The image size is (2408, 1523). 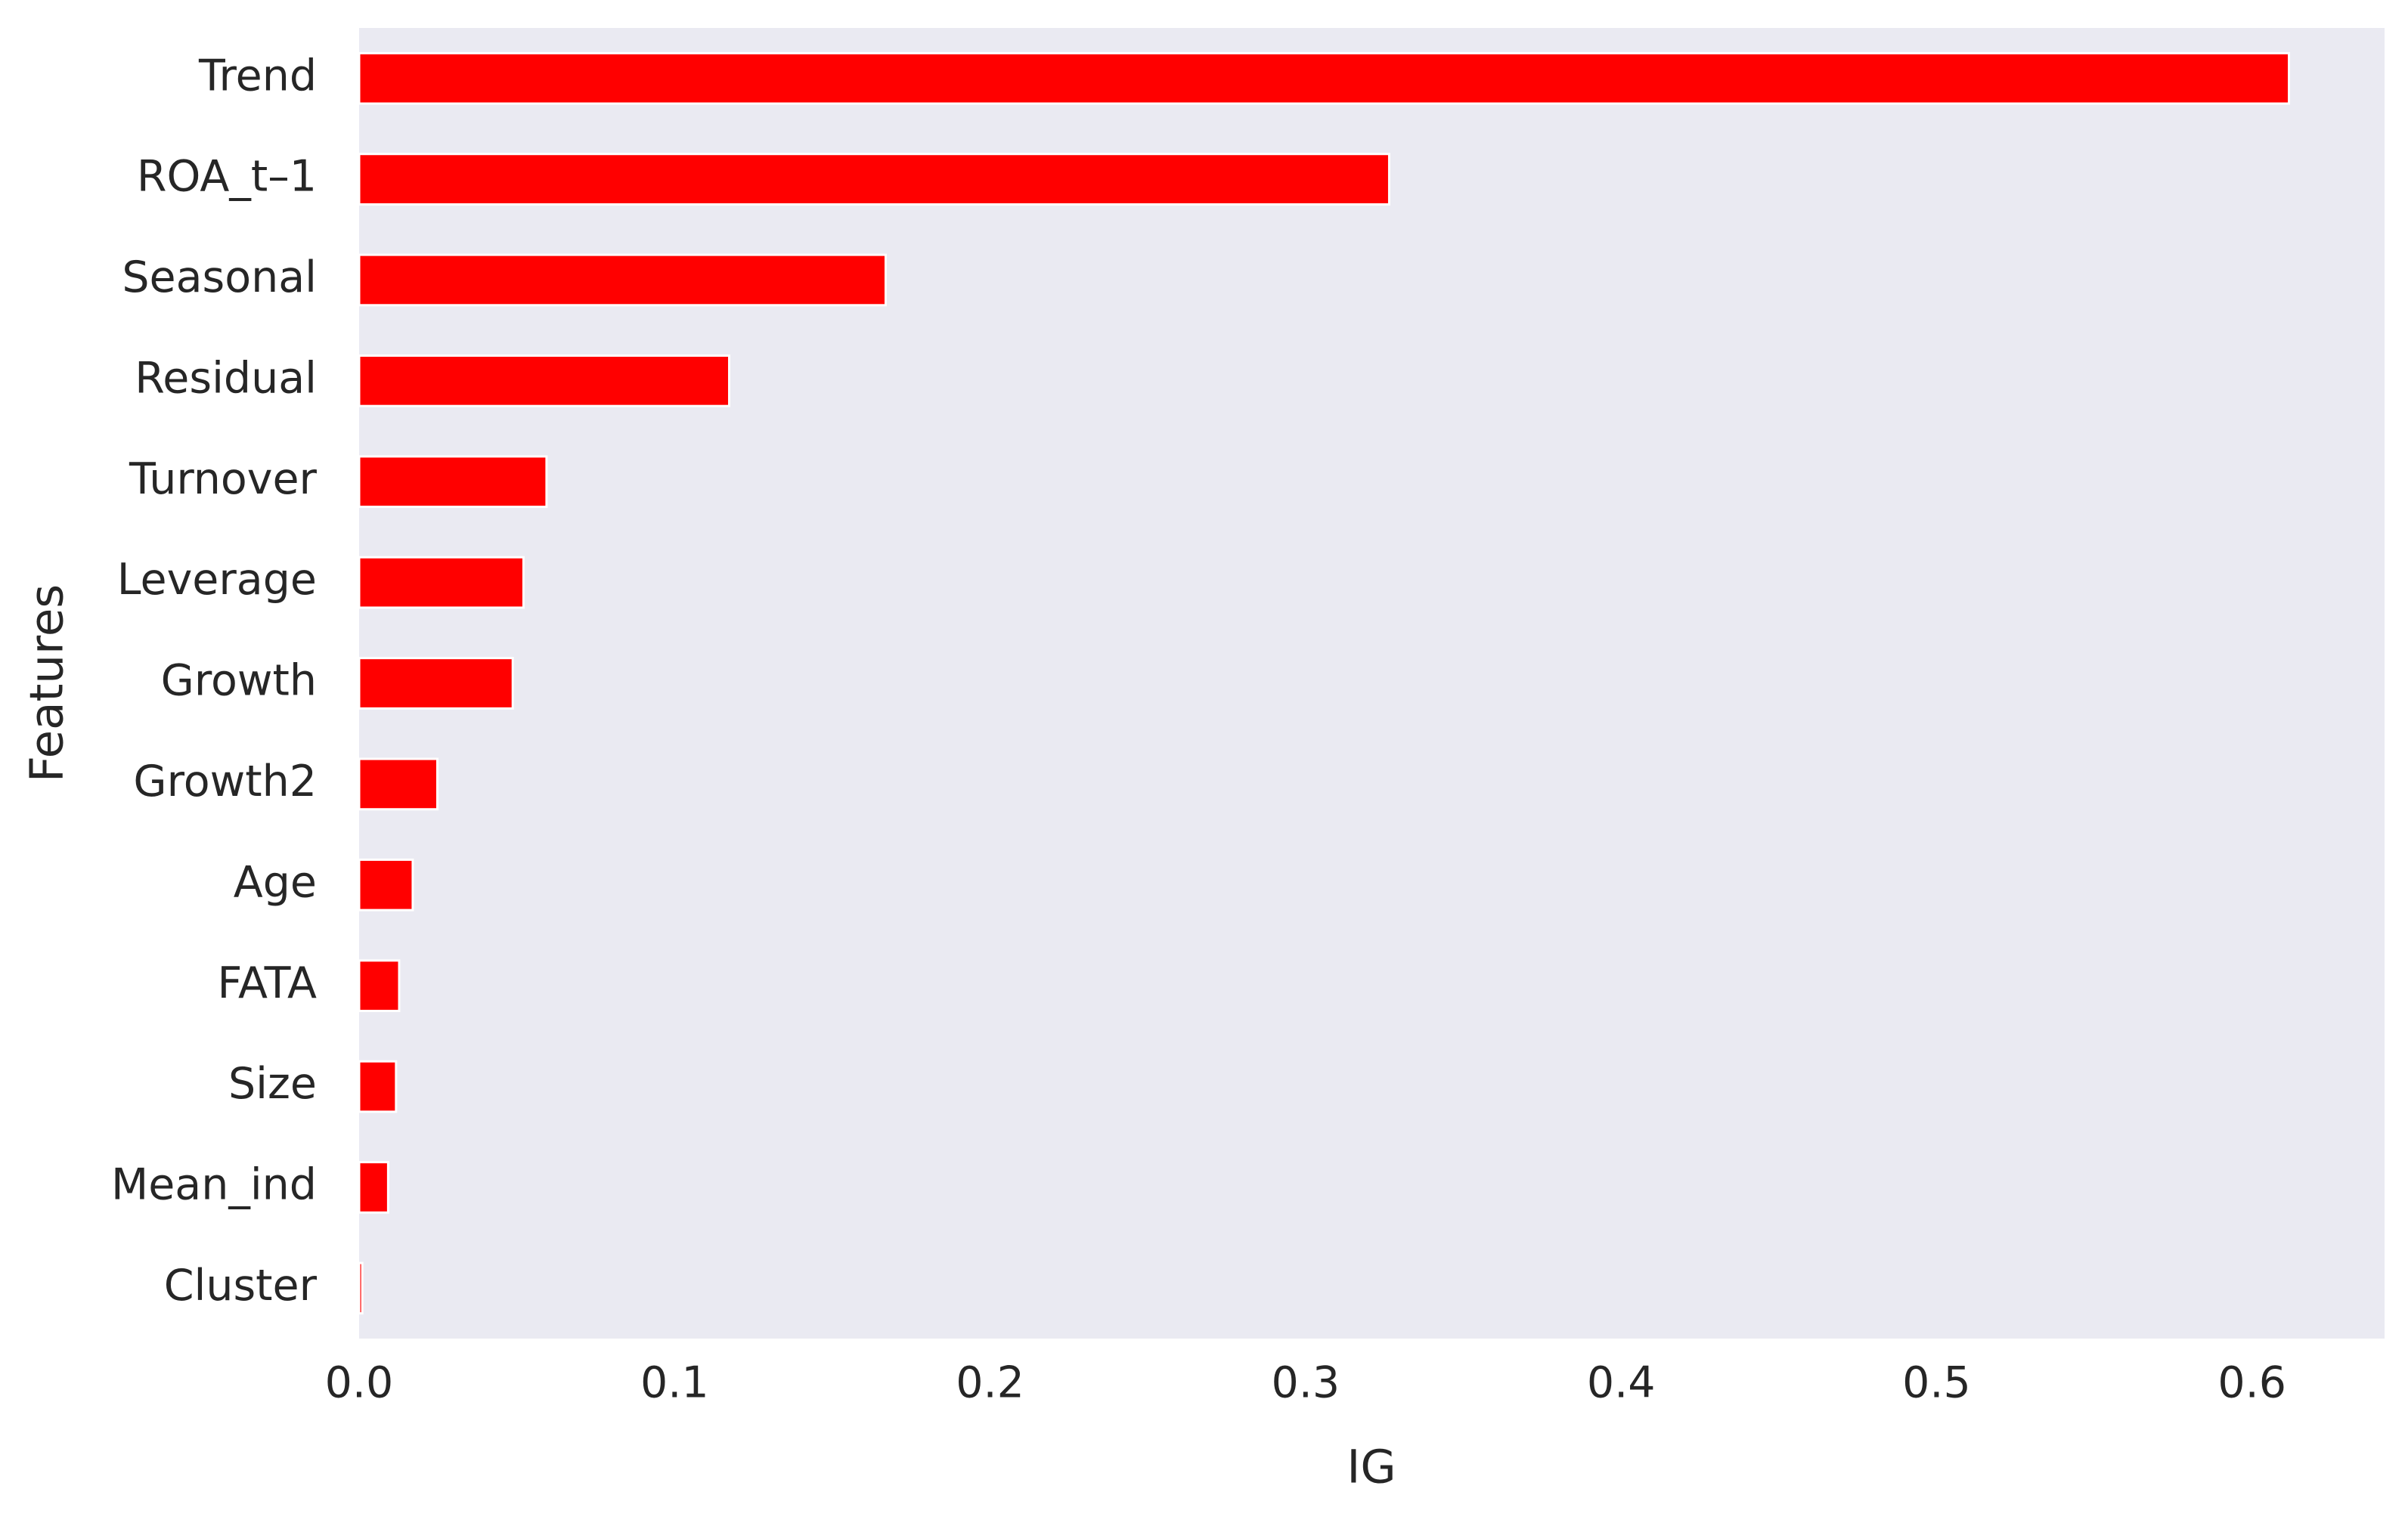 What do you see at coordinates (674, 1383) in the screenshot?
I see `x-tick-label: 0.1` at bounding box center [674, 1383].